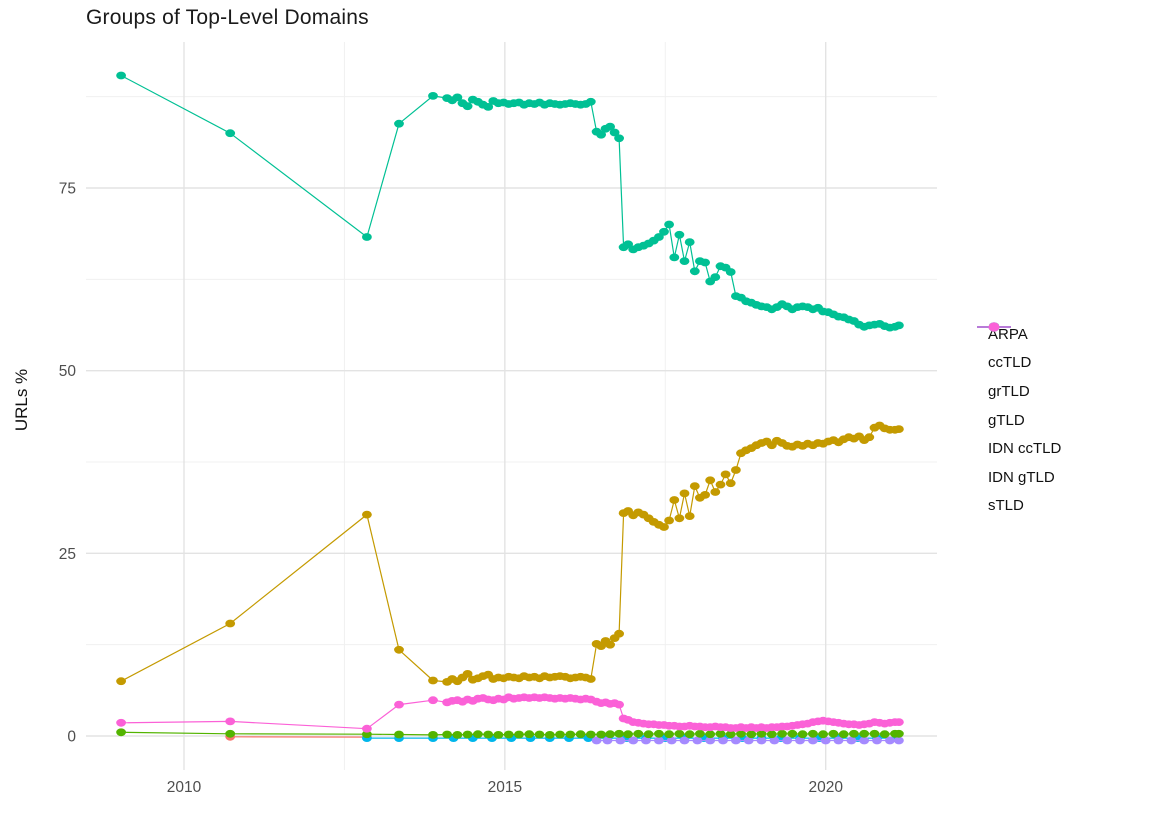 The image size is (1164, 827). I want to click on x-tick-label: 2015, so click(505, 787).